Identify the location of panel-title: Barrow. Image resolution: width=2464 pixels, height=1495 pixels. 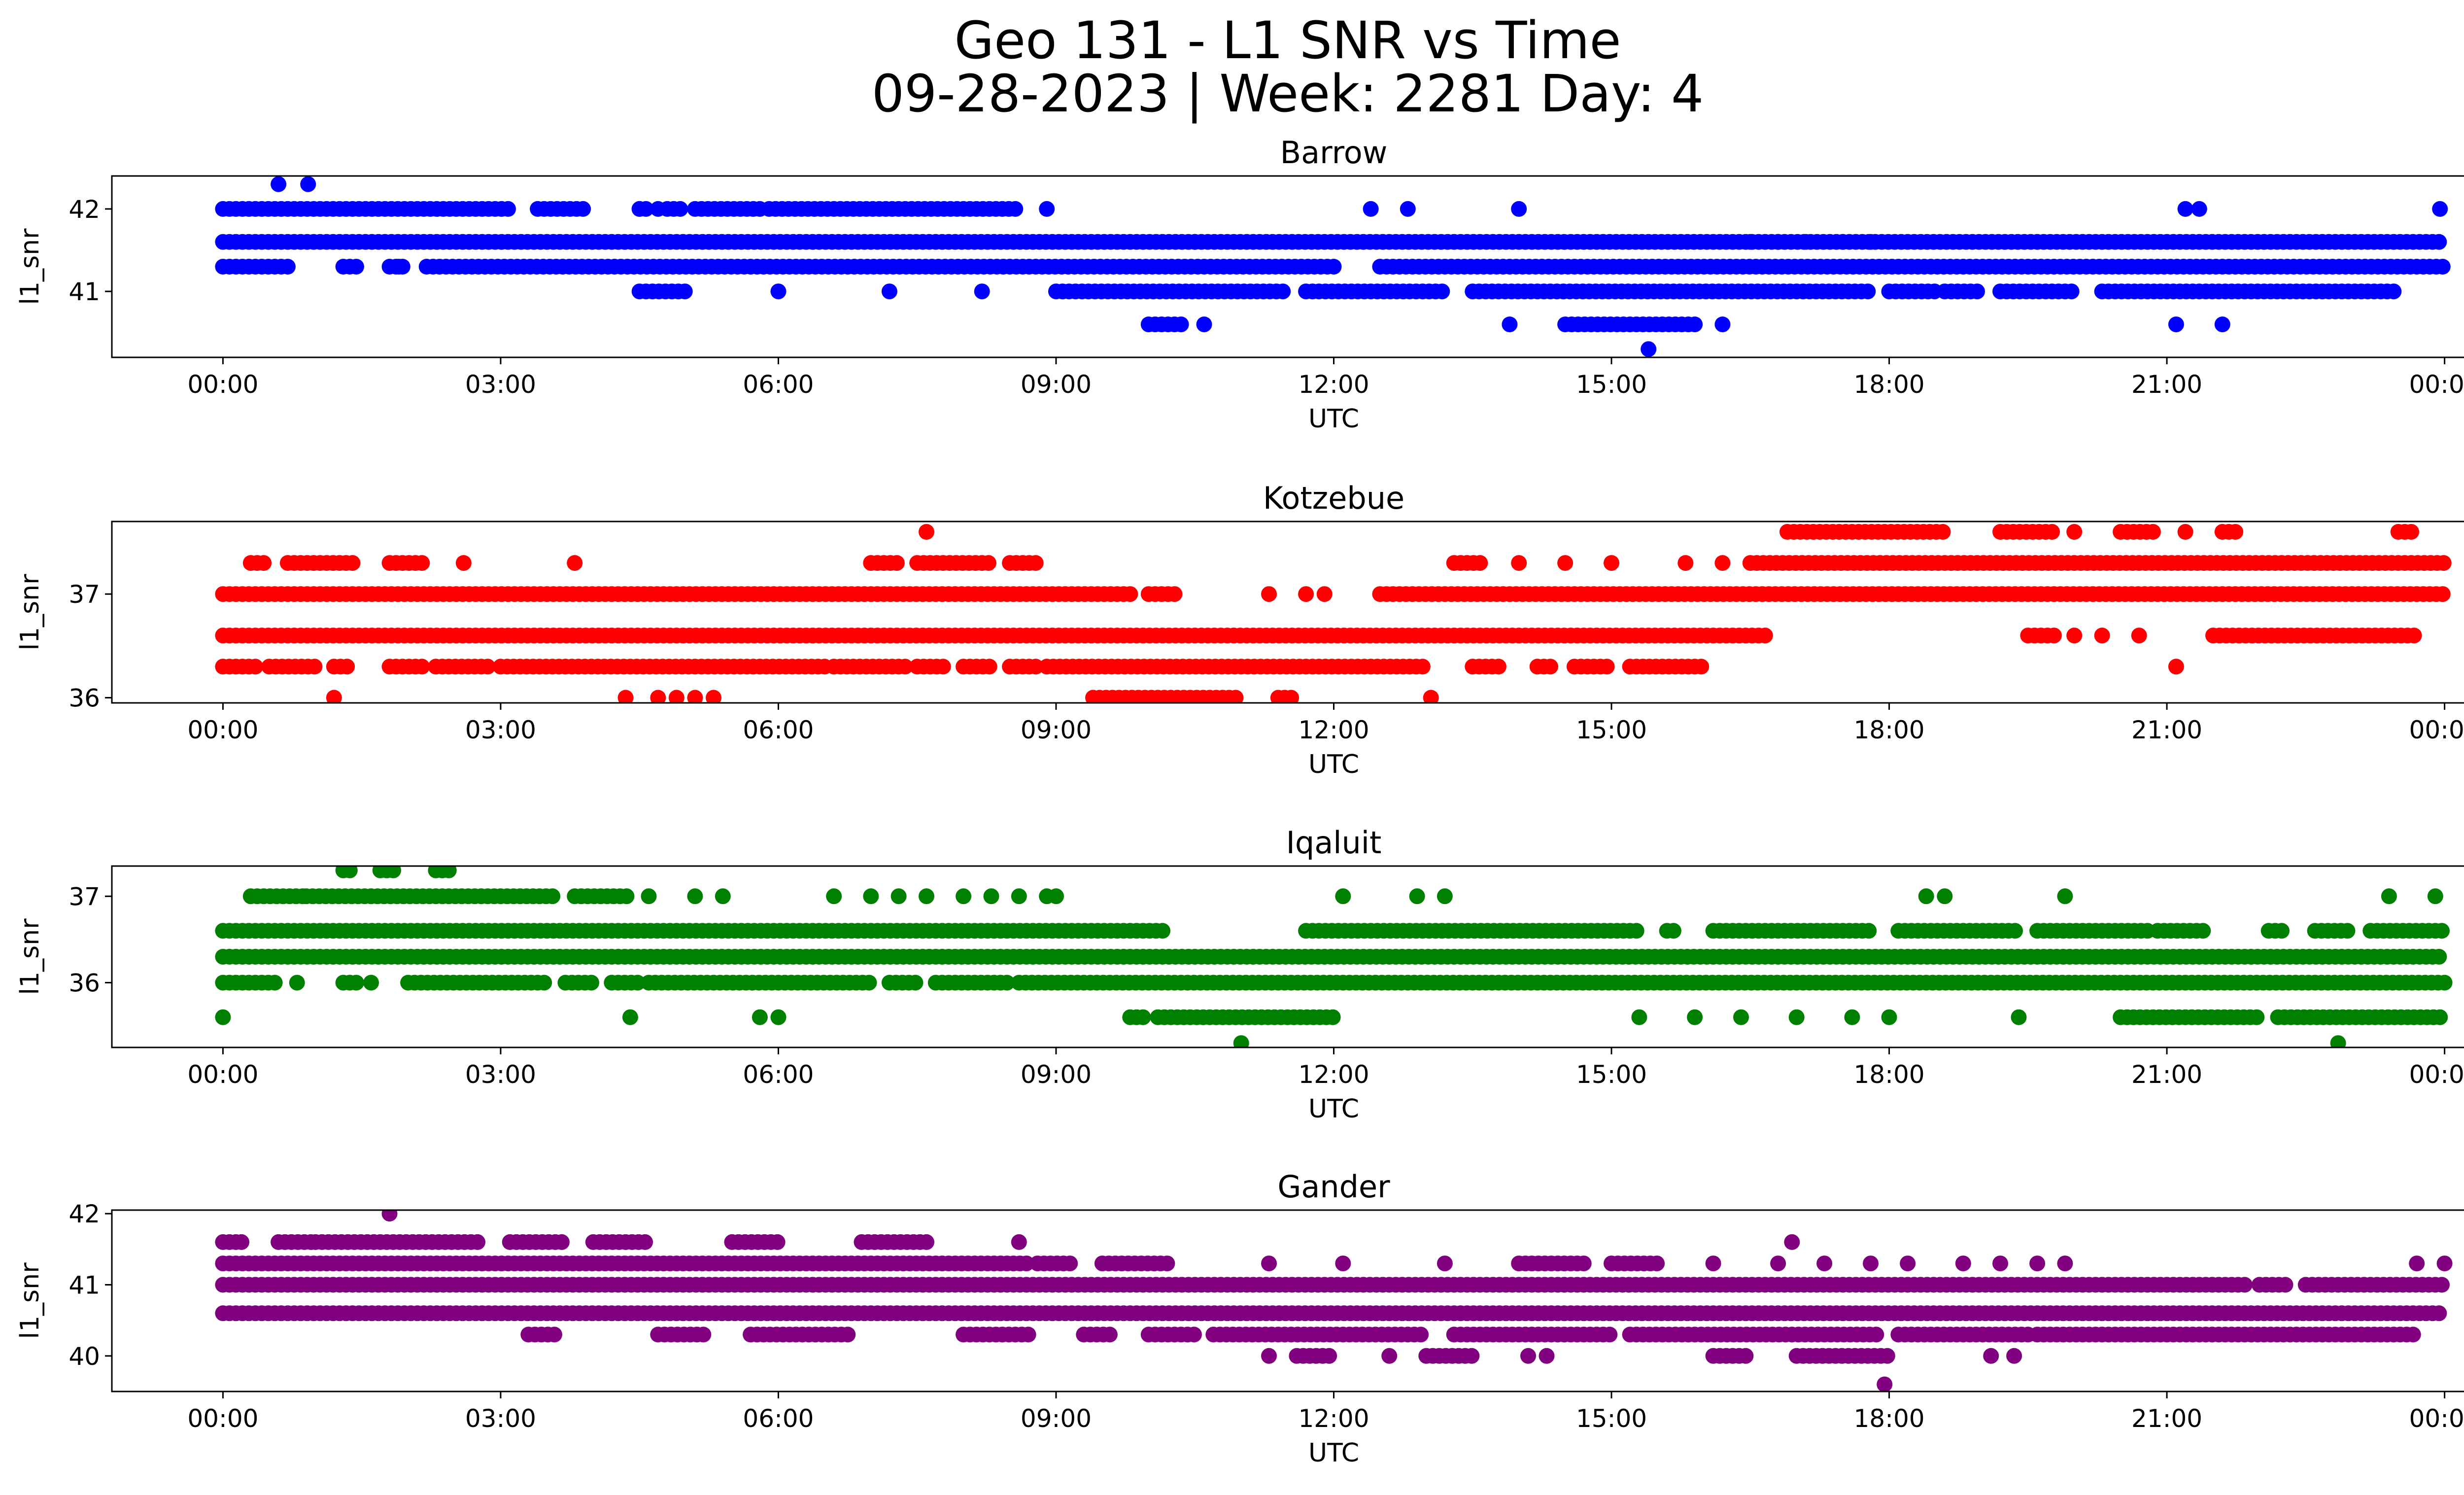
(1334, 153).